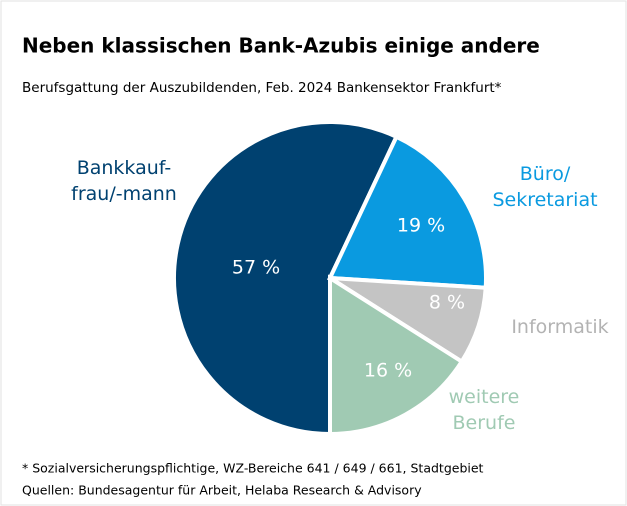 The height and width of the screenshot is (506, 627). I want to click on category-label-line: Berufe, so click(484, 423).